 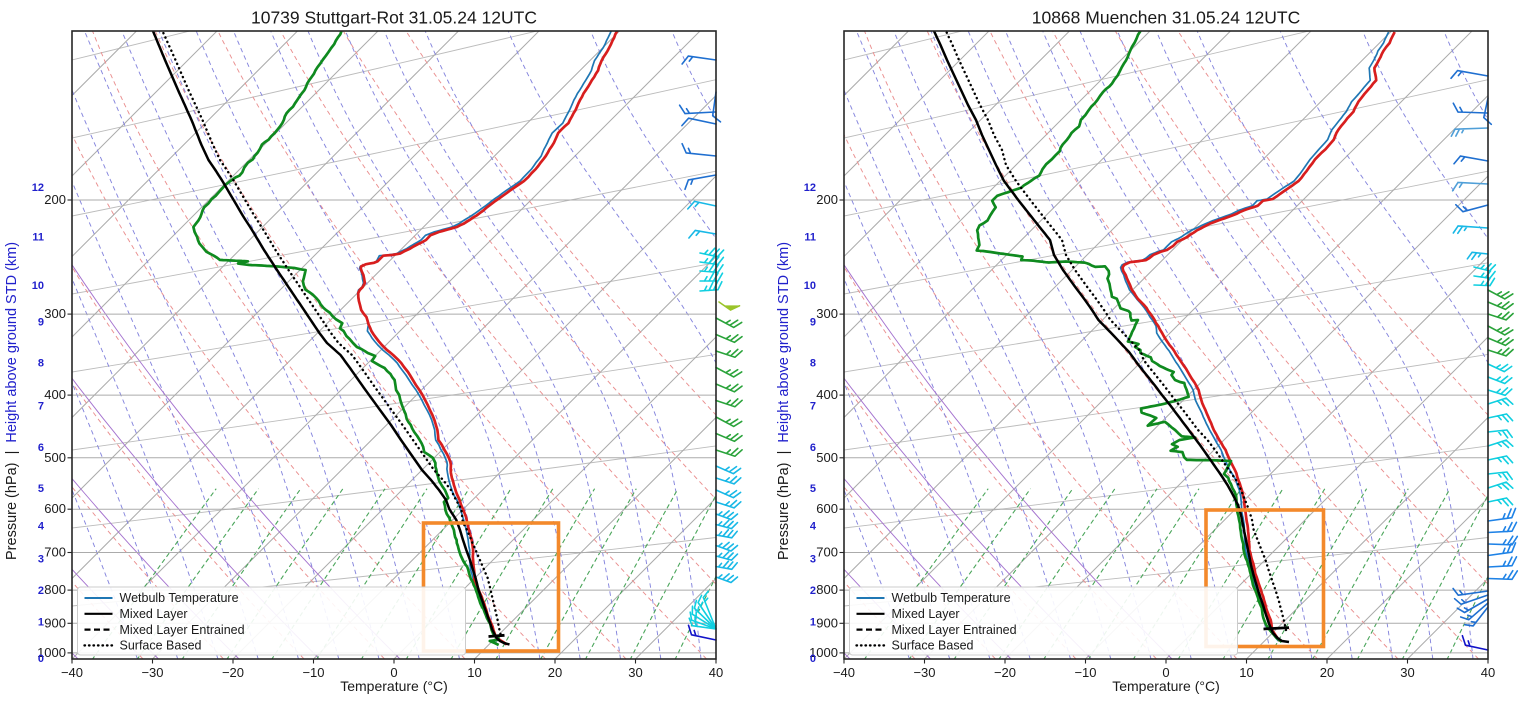 What do you see at coordinates (394, 18) in the screenshot?
I see `svg-text:10739 Stuttgart-Rot 31.05.24 1: 10739 Stuttgart-Rot 31.05.24 12UTC` at bounding box center [394, 18].